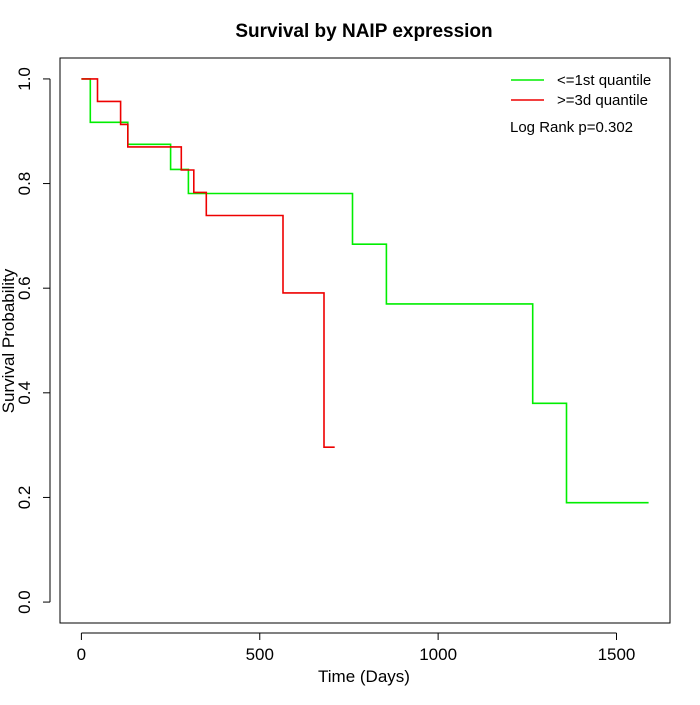  What do you see at coordinates (604, 80) in the screenshot?
I see `legend-label: <=1st quantile` at bounding box center [604, 80].